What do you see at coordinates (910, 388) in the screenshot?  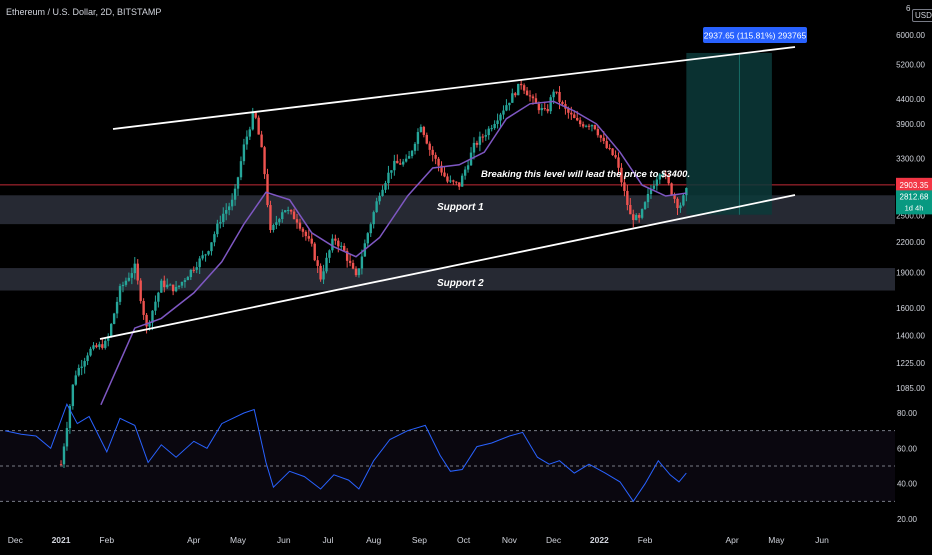 I see `price-tick: 1085.00` at bounding box center [910, 388].